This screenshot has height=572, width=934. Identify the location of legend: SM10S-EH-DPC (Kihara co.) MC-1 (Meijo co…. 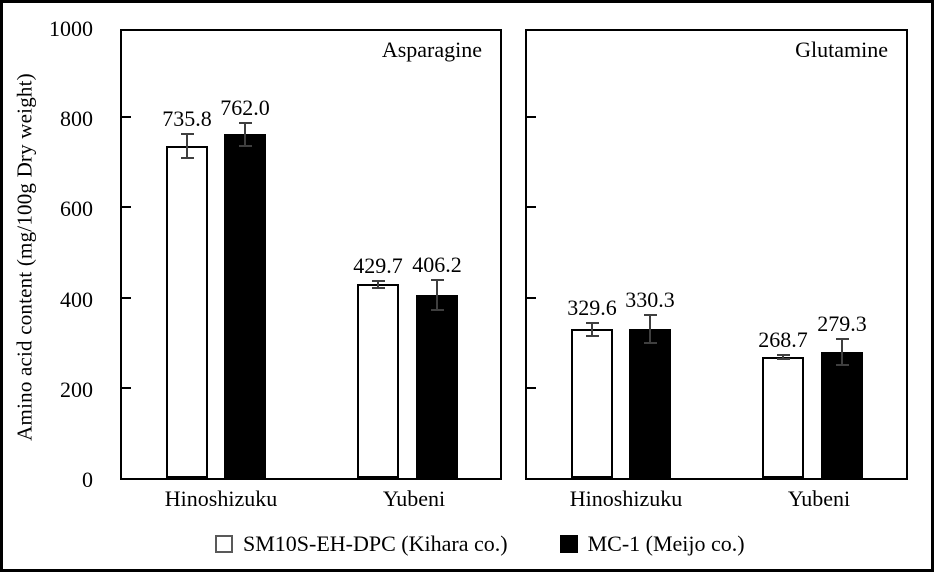
(480, 544).